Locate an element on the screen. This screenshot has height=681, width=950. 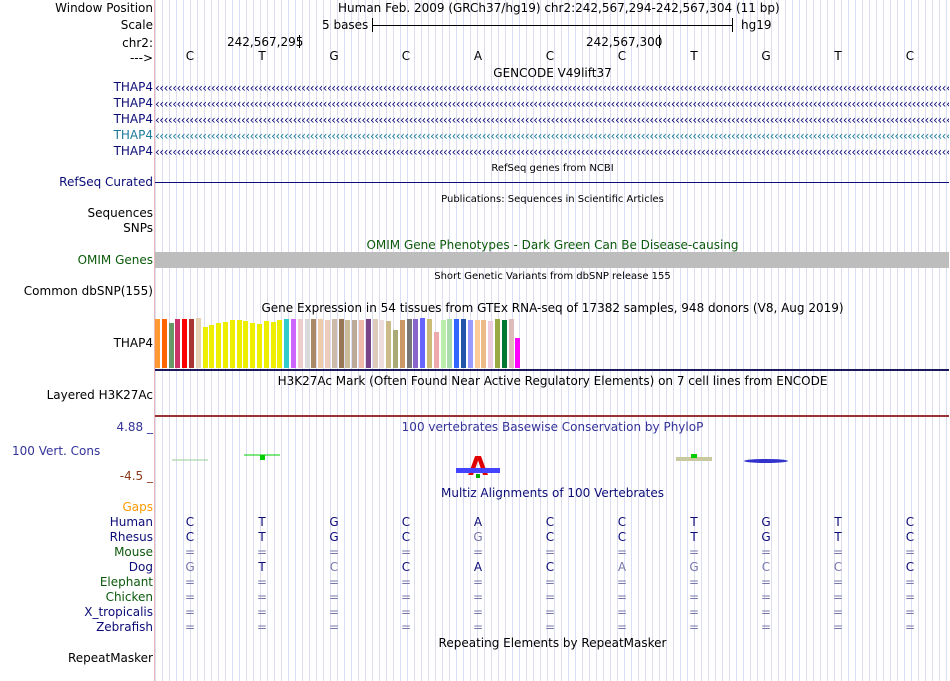
phylop-stack-glyph is located at coordinates (766, 461).